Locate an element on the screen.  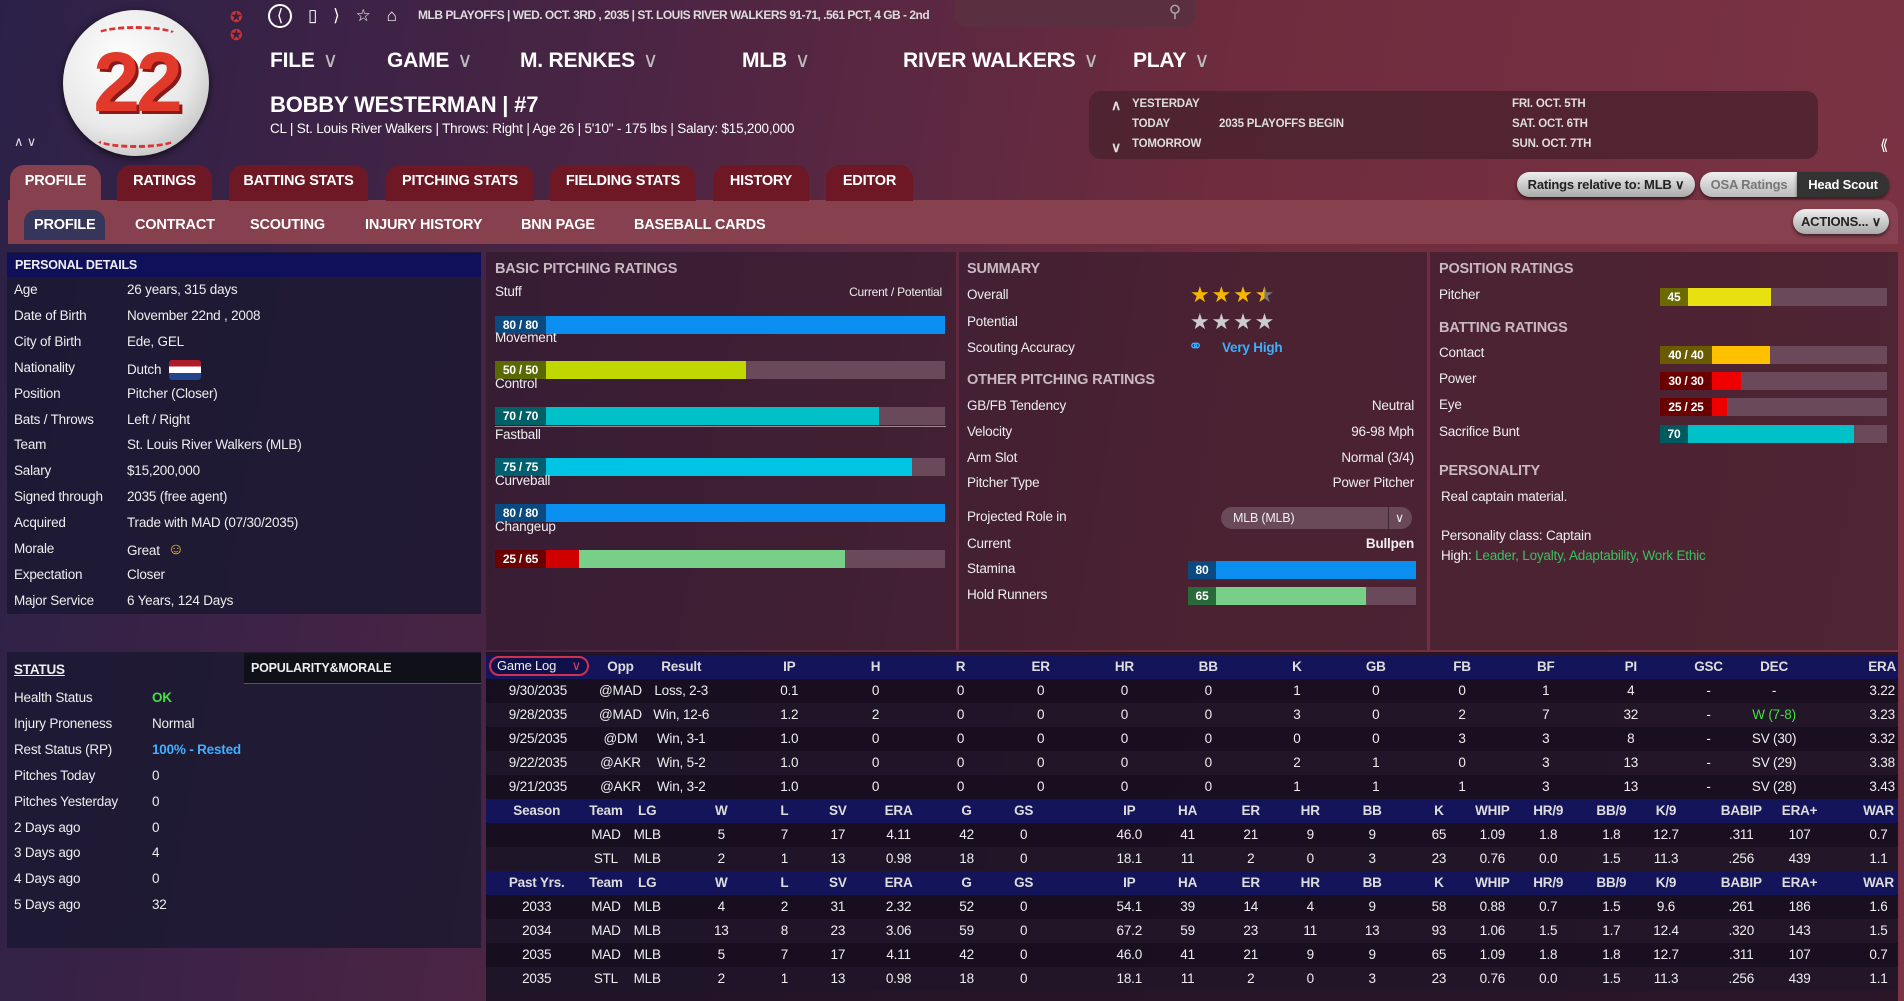
tab-editor: EDITOR is located at coordinates (869, 183).